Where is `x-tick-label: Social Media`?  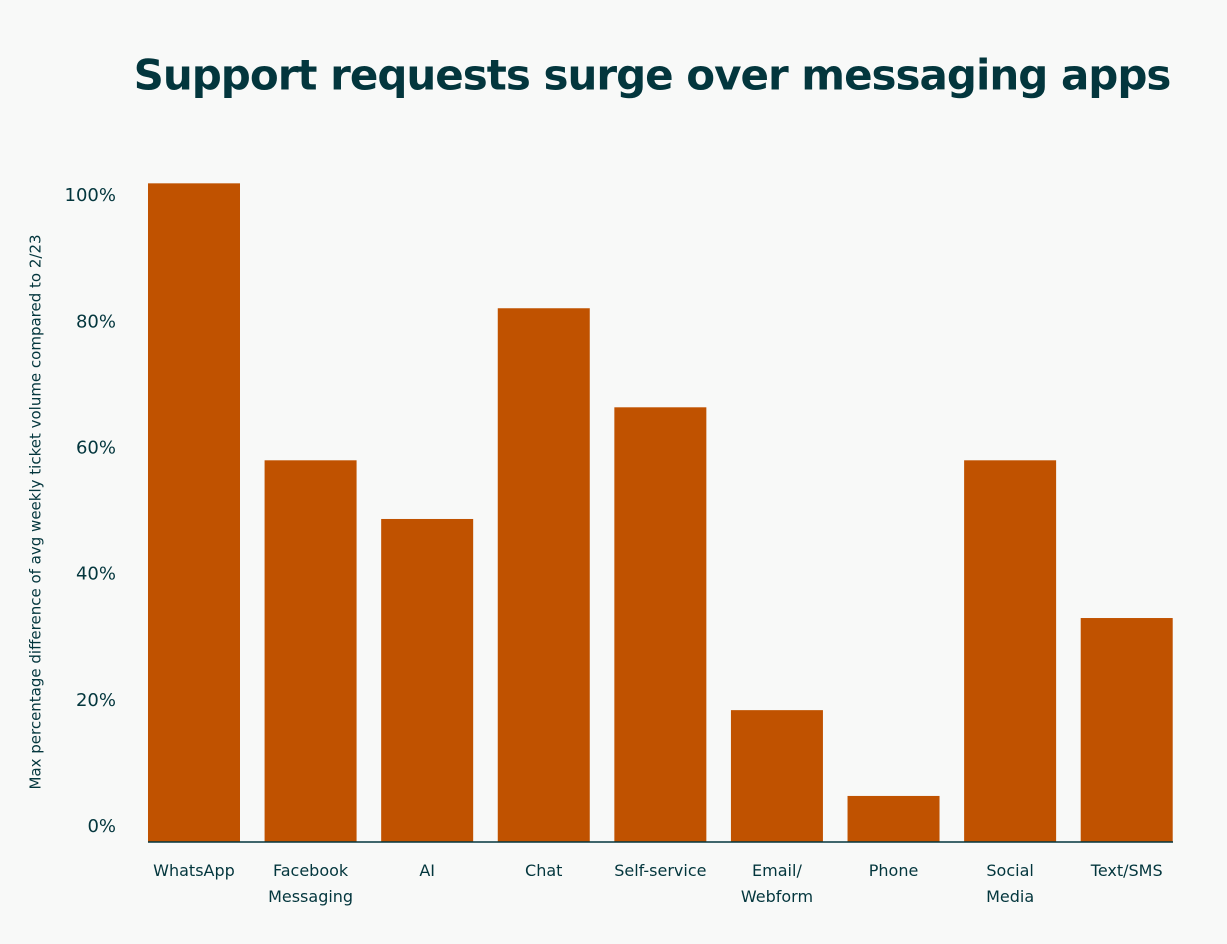
x-tick-label: Social Media is located at coordinates (1010, 883).